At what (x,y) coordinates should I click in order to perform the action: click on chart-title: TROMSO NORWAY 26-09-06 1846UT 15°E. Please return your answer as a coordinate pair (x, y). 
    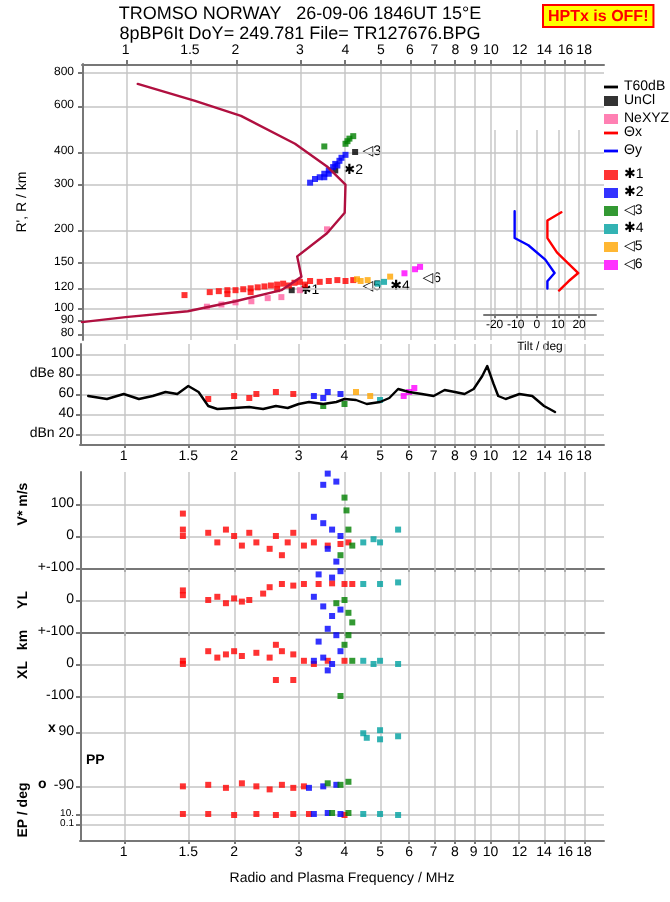
    Looking at the image, I should click on (300, 13).